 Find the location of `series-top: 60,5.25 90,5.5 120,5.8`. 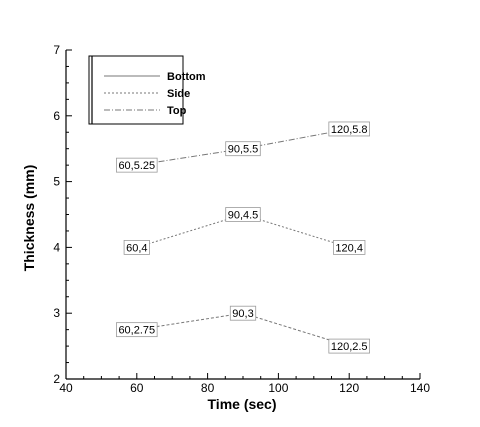

series-top: 60,5.25 90,5.5 120,5.8 is located at coordinates (243, 147).